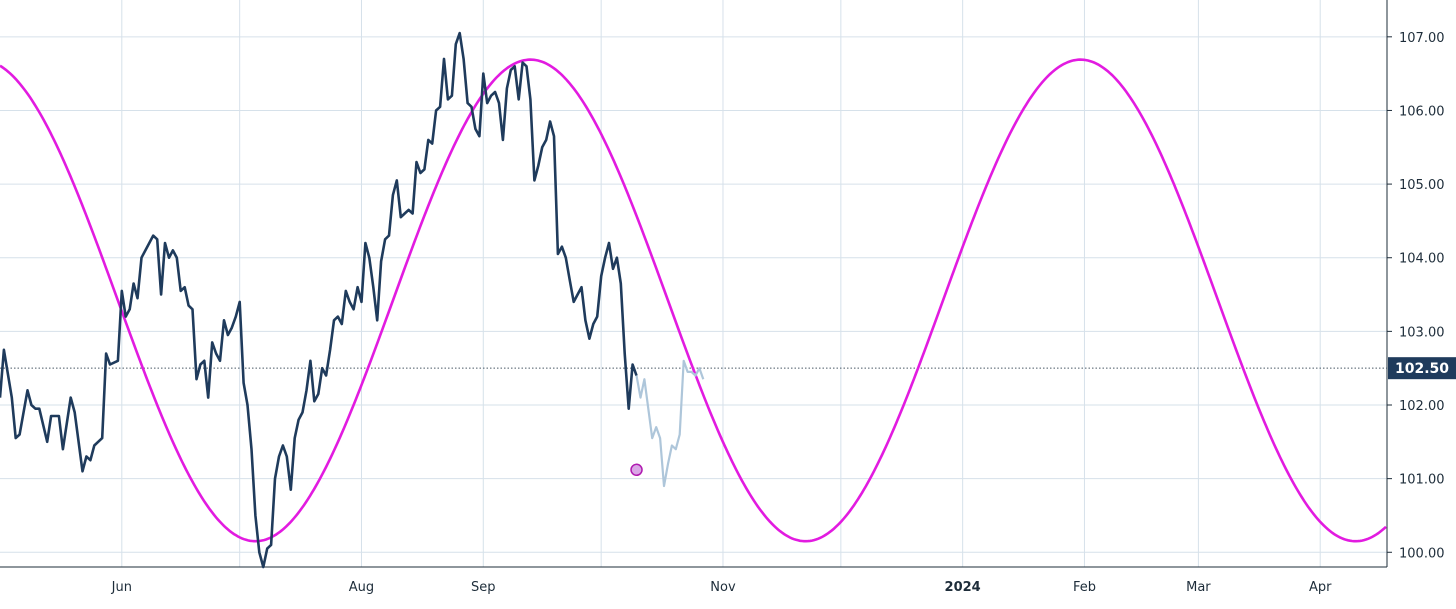 This screenshot has width=1456, height=609. I want to click on x-tick-label: Jun, so click(121, 587).